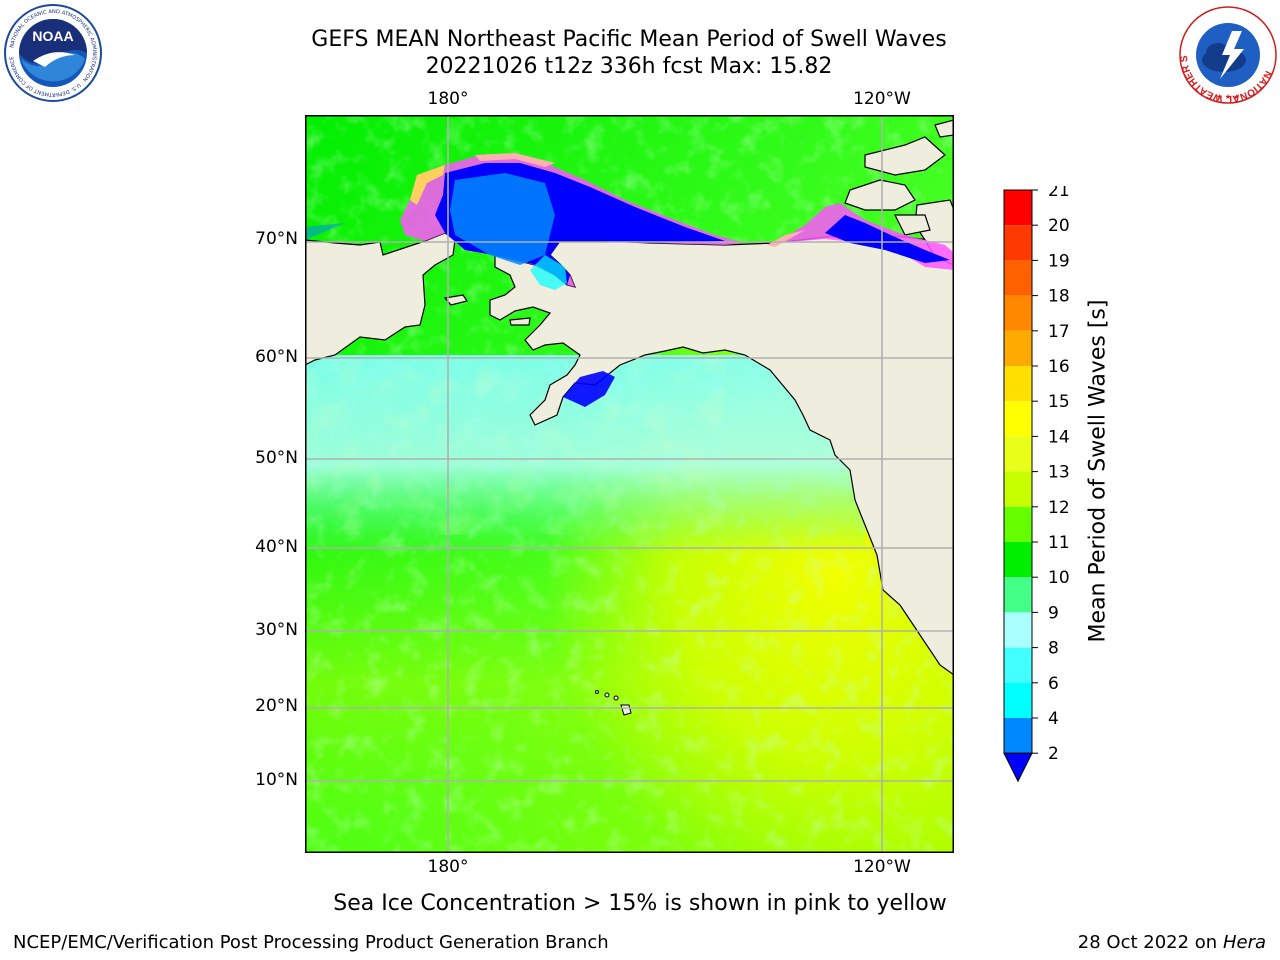  What do you see at coordinates (882, 99) in the screenshot?
I see `lon-label-top-120w: 120°W` at bounding box center [882, 99].